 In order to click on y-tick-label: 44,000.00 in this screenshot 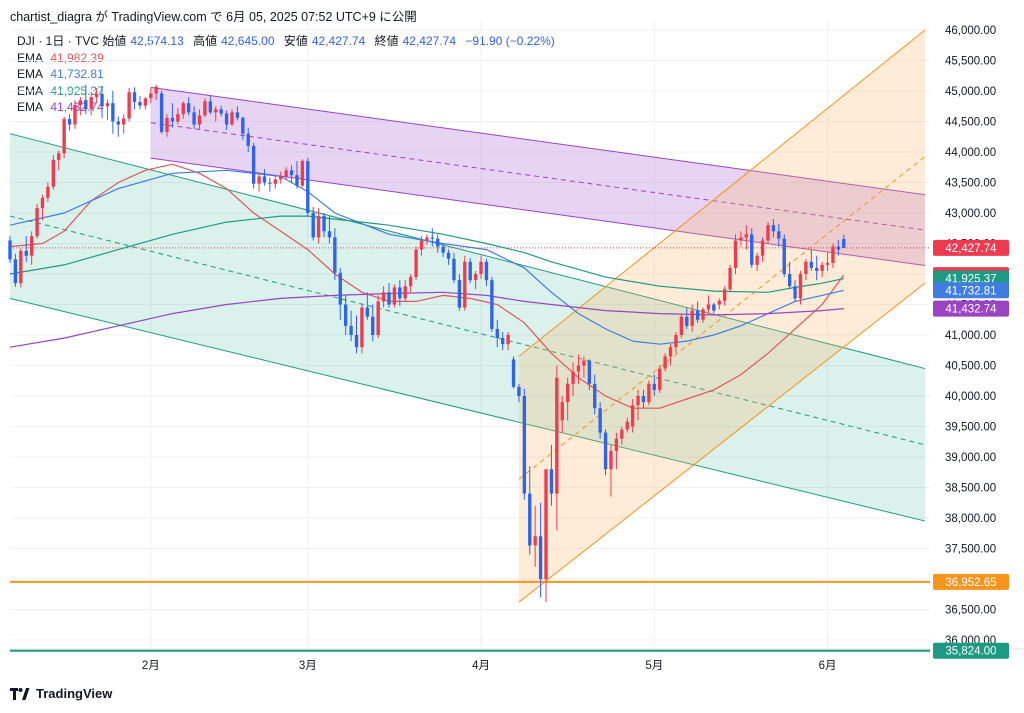, I will do `click(970, 153)`.